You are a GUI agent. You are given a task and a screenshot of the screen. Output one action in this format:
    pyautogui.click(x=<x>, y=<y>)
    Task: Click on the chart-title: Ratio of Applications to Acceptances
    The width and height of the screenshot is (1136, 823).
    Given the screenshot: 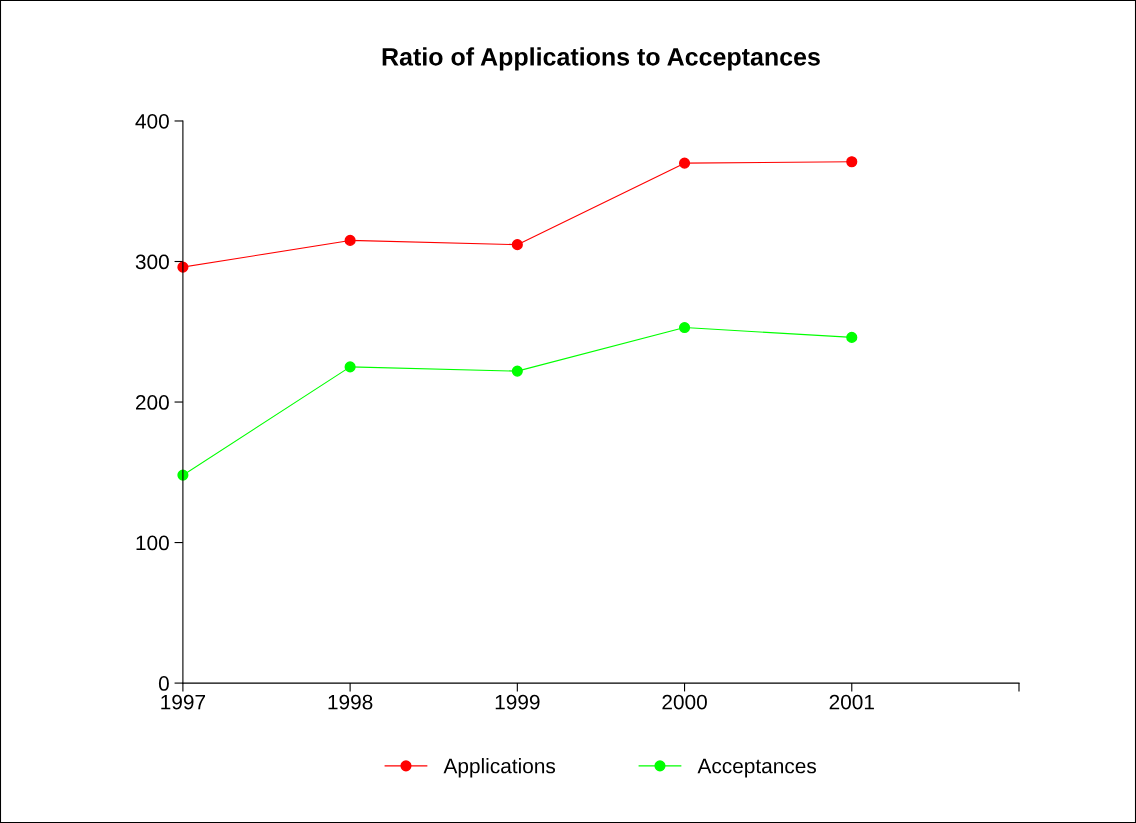 What is the action you would take?
    pyautogui.click(x=601, y=59)
    